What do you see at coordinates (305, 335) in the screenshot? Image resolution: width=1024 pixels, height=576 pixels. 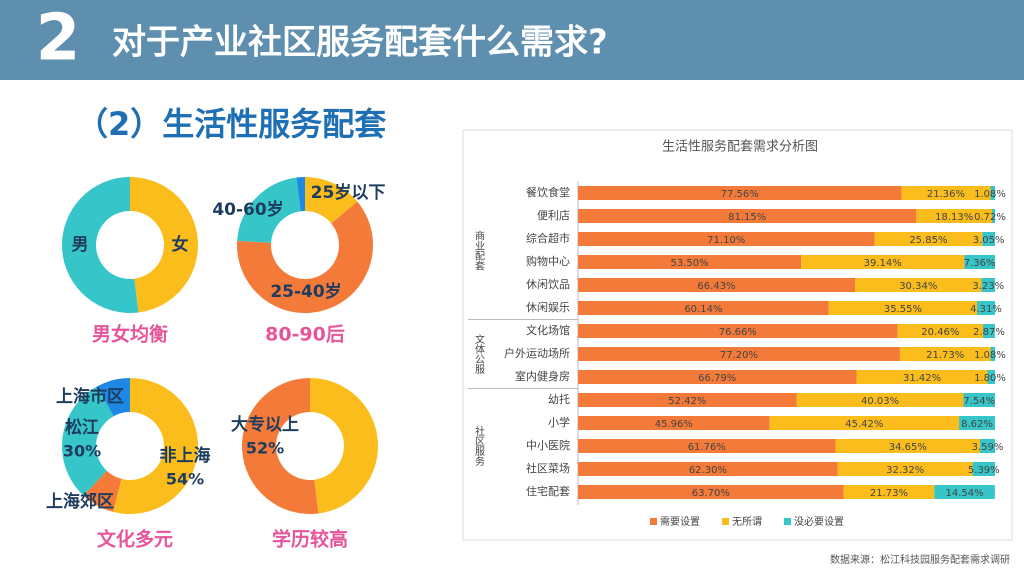 I see `donut-caption: 80-90后` at bounding box center [305, 335].